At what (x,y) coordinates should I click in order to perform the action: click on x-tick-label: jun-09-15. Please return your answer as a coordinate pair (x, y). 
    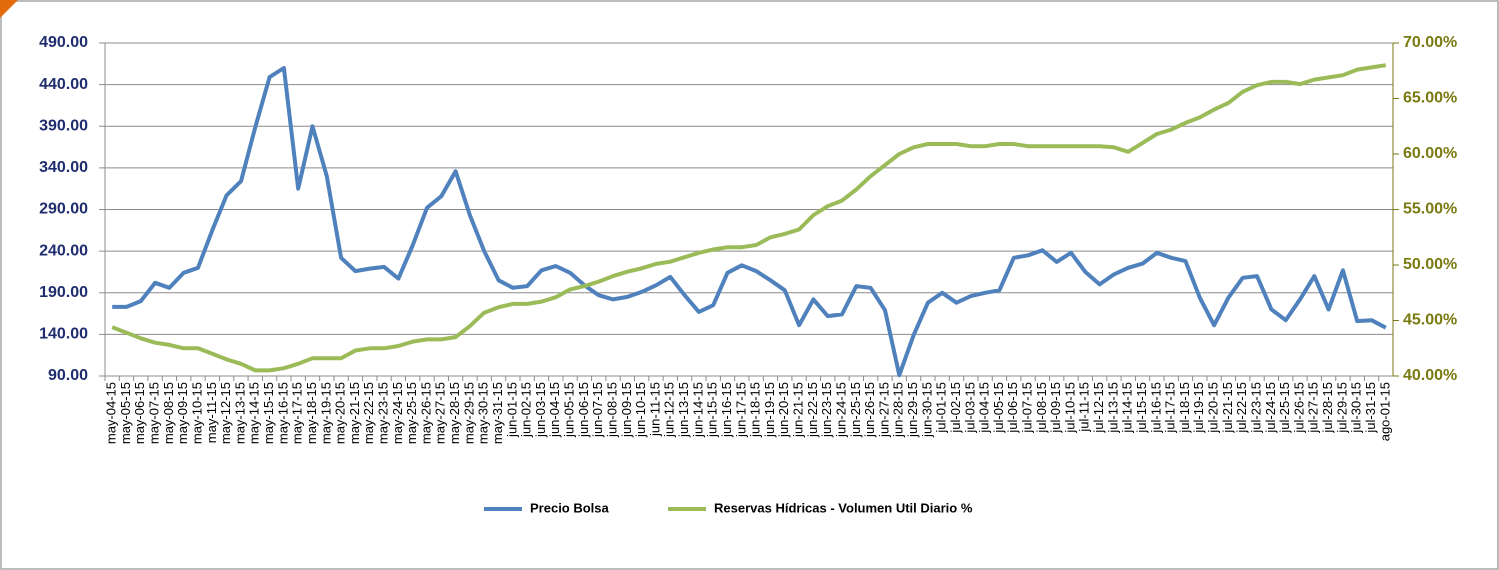
    Looking at the image, I should click on (626, 410).